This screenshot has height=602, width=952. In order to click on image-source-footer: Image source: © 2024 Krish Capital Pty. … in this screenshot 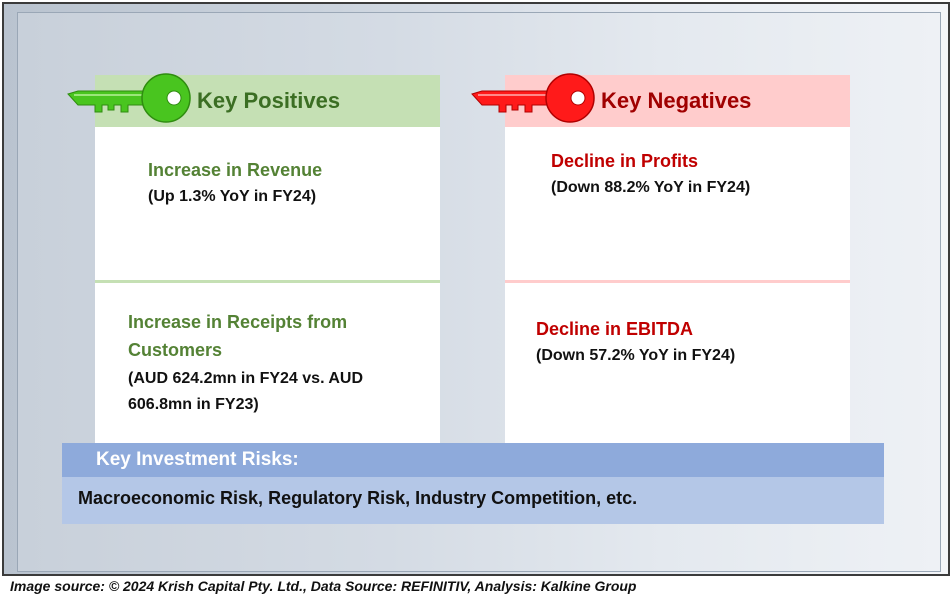, I will do `click(323, 586)`.